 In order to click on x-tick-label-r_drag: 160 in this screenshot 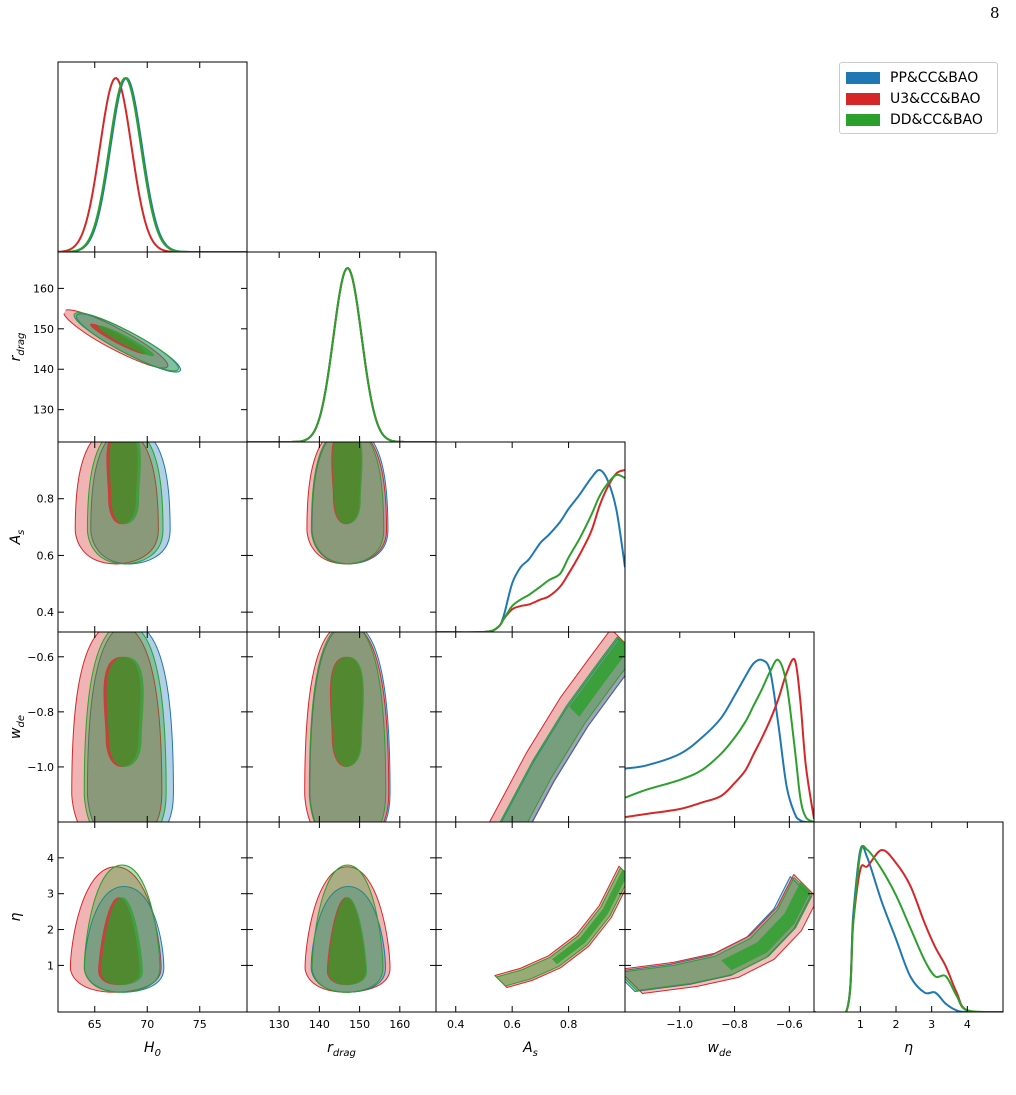, I will do `click(399, 1024)`.